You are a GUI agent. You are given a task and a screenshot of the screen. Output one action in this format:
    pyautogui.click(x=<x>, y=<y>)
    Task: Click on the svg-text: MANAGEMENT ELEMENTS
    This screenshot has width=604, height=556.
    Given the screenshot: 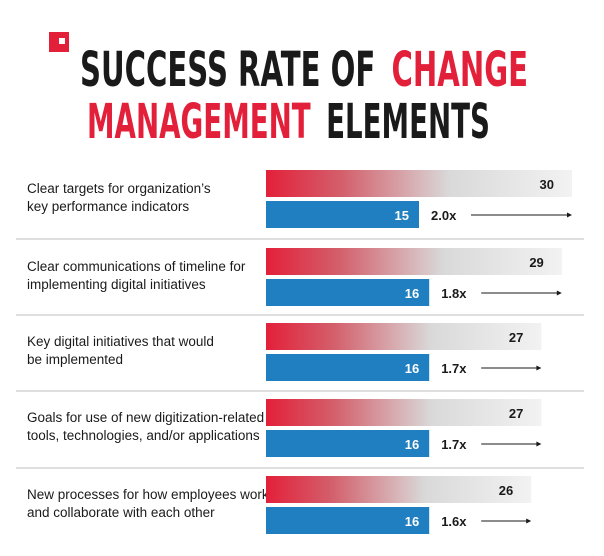 What is the action you would take?
    pyautogui.click(x=288, y=122)
    